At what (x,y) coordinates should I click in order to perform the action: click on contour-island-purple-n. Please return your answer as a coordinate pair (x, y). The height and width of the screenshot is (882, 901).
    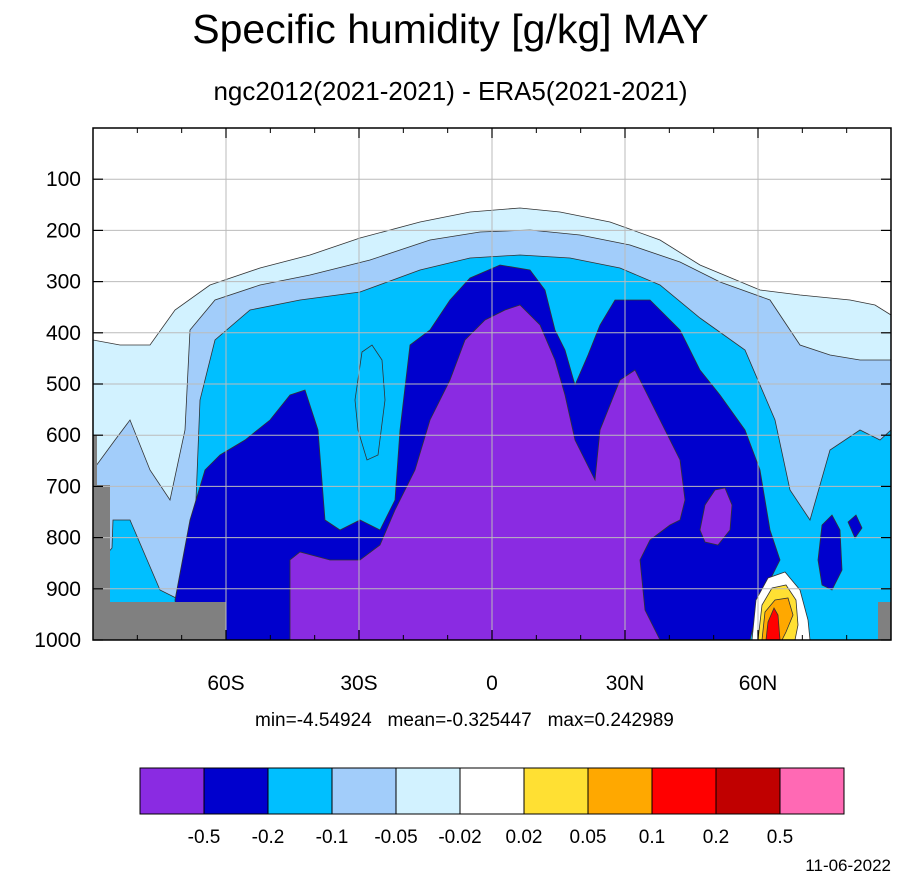
    Looking at the image, I should click on (716, 516).